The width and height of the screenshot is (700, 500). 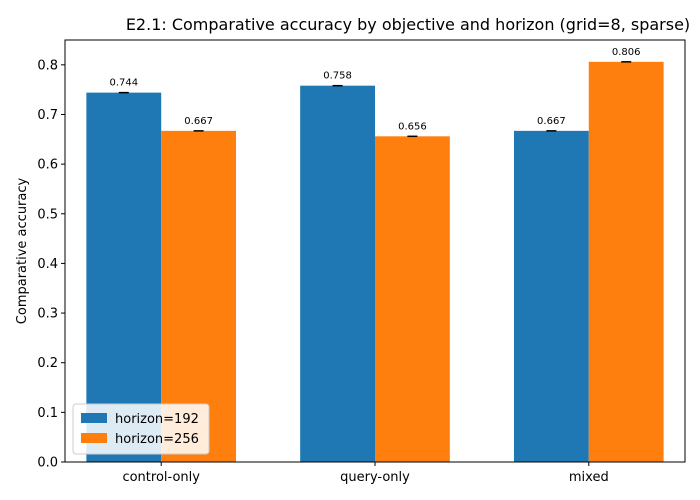 What do you see at coordinates (47, 264) in the screenshot?
I see `y-tick-label: 0.4` at bounding box center [47, 264].